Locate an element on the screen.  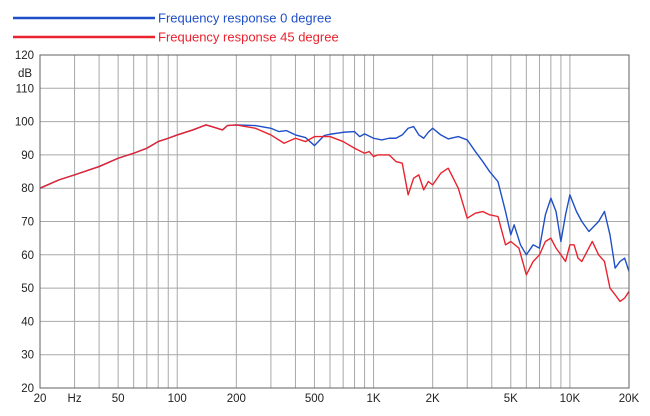
x-tick-label: 20K is located at coordinates (629, 399).